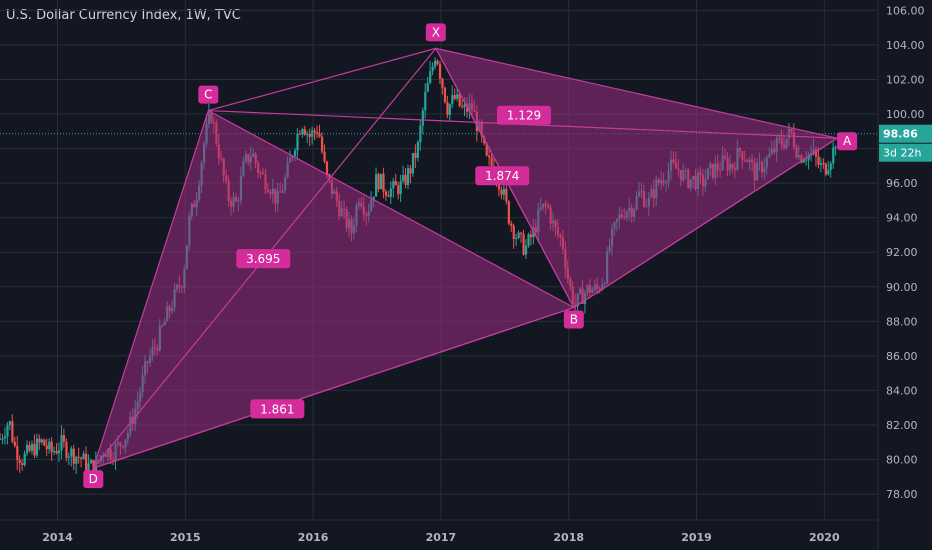  I want to click on pattern-point-label: C, so click(208, 95).